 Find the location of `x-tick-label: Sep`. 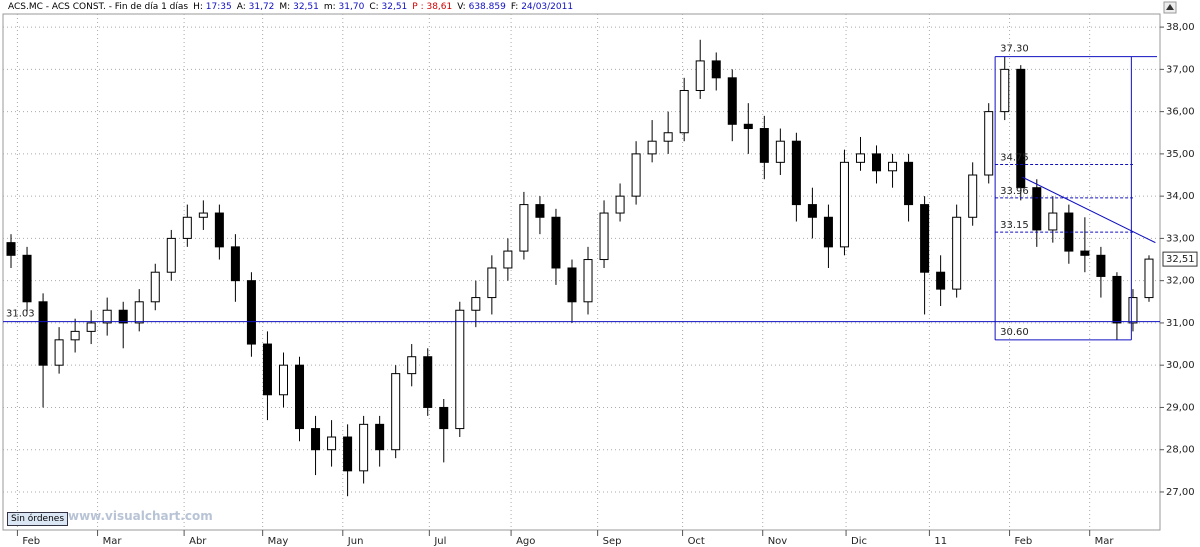

x-tick-label: Sep is located at coordinates (612, 541).